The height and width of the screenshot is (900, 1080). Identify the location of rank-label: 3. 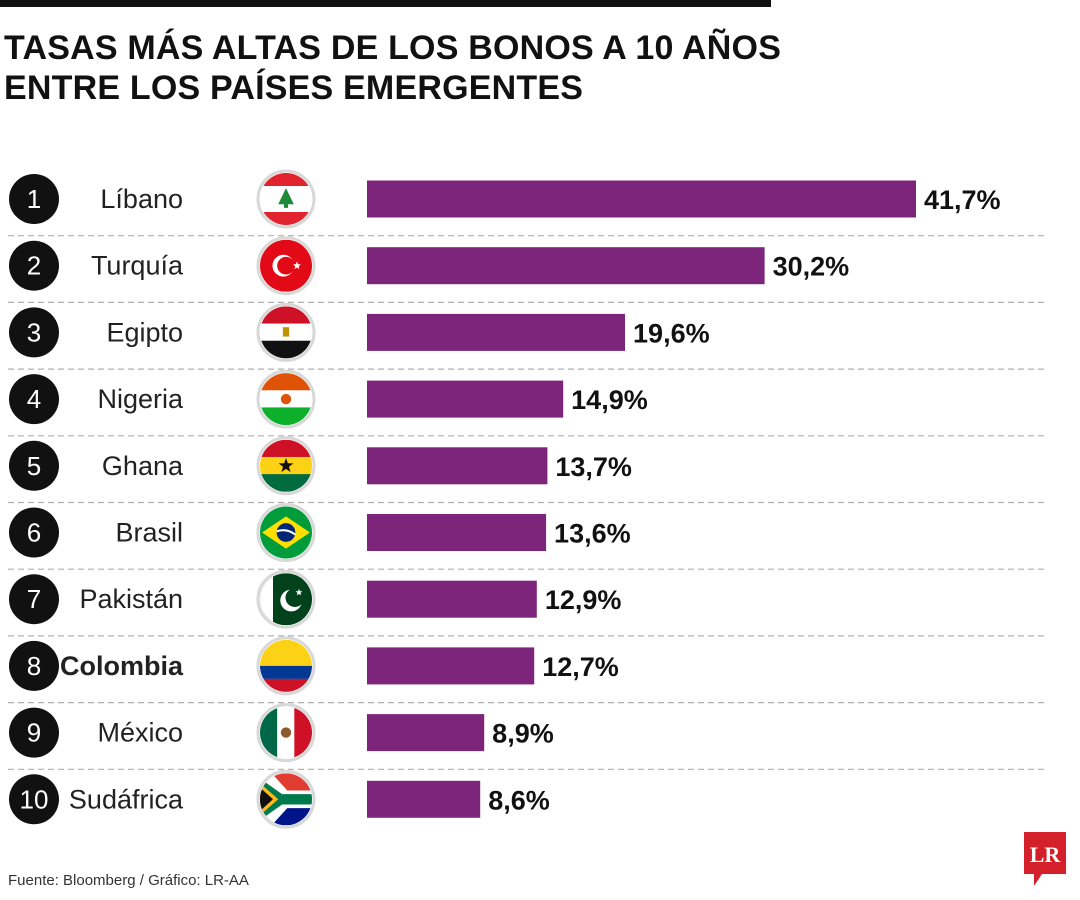
(34, 332).